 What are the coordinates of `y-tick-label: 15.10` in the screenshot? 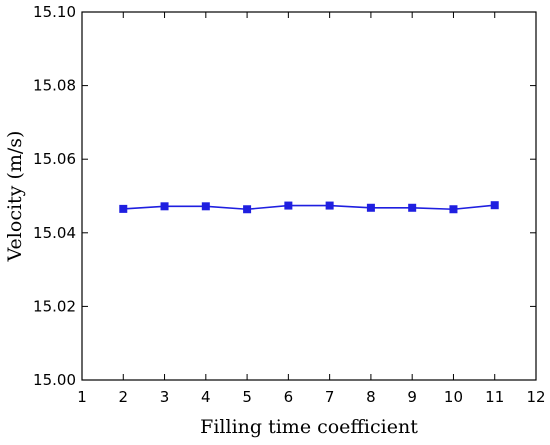 It's located at (54, 12).